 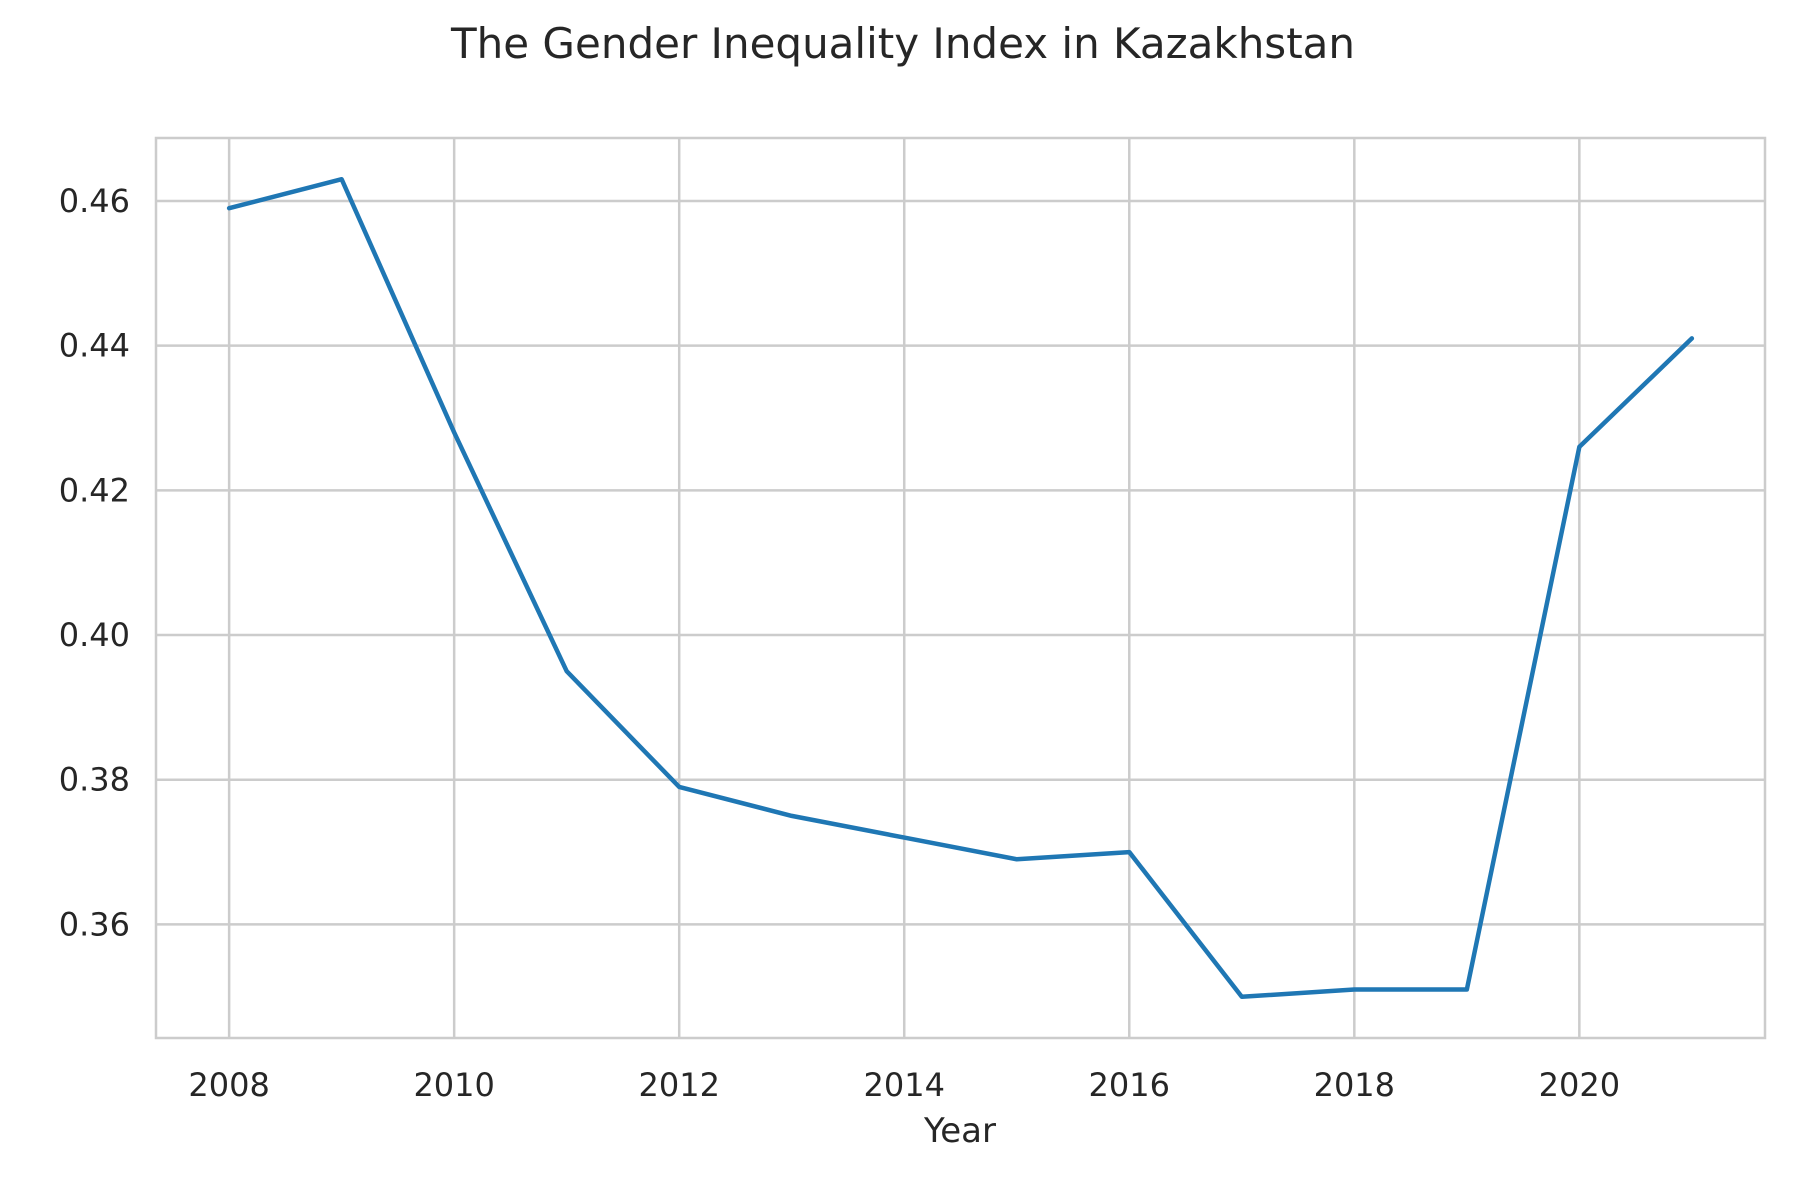 I want to click on x-tick-label: 2014, so click(x=904, y=1085).